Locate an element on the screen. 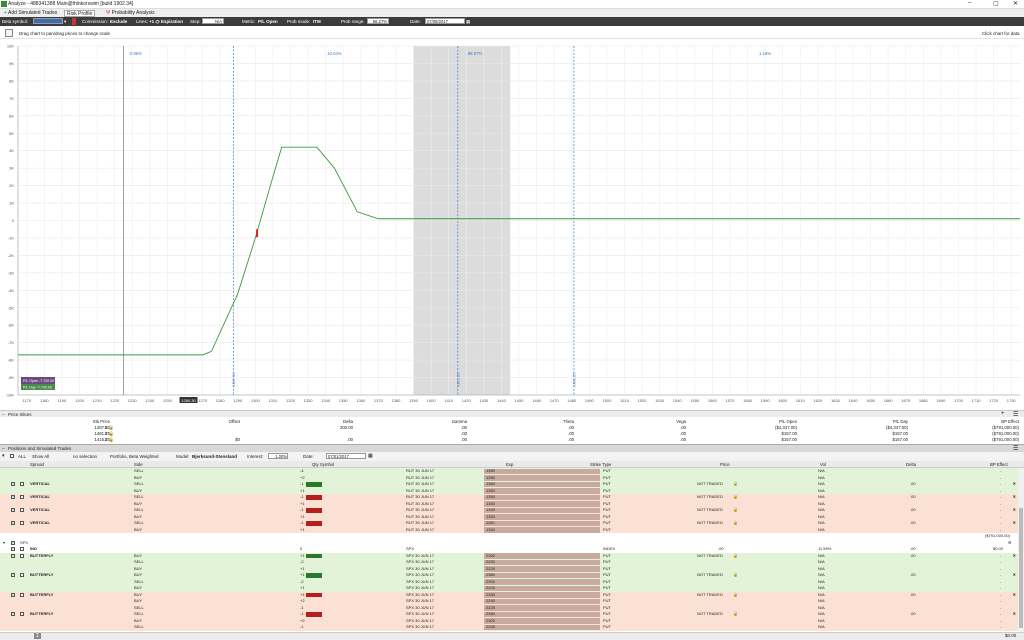 The width and height of the screenshot is (1024, 640). header-price: Price is located at coordinates (725, 464).